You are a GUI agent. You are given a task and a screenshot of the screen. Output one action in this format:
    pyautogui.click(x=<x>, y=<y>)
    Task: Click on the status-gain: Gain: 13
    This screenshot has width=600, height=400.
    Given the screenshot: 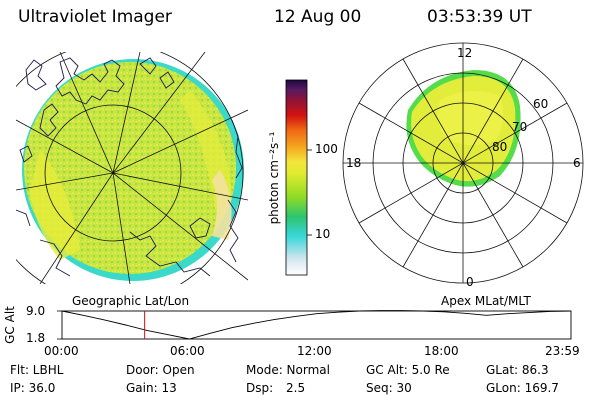 What is the action you would take?
    pyautogui.click(x=151, y=388)
    